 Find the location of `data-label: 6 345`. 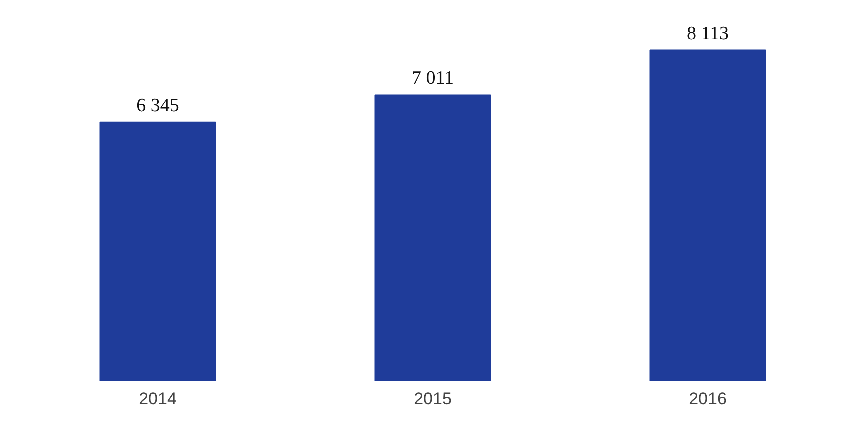

data-label: 6 345 is located at coordinates (158, 105).